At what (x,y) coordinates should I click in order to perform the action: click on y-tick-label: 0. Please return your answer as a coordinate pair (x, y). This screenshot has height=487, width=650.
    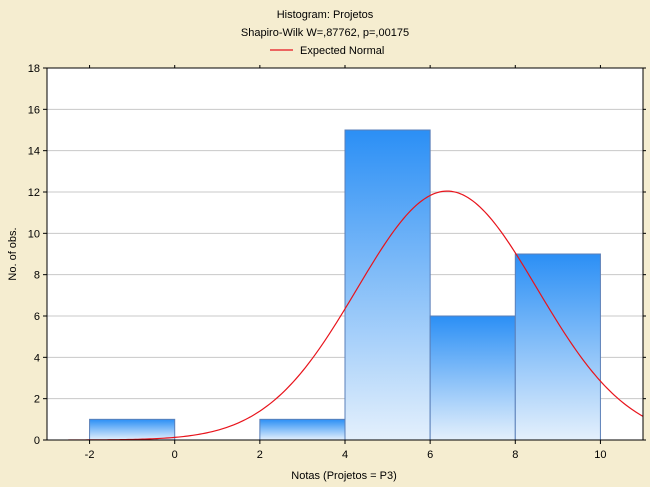
    Looking at the image, I should click on (37, 441).